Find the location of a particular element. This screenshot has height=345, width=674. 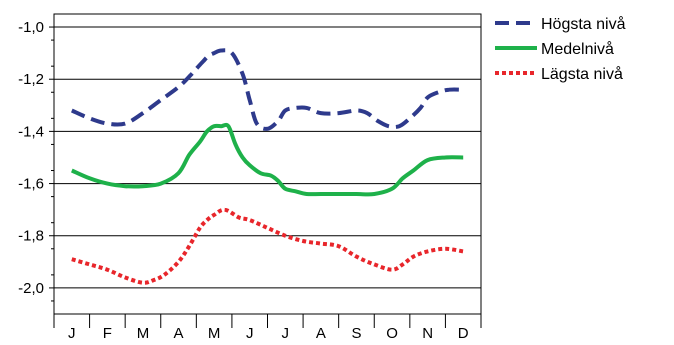

y-tick-label: -1,6 is located at coordinates (31, 184).